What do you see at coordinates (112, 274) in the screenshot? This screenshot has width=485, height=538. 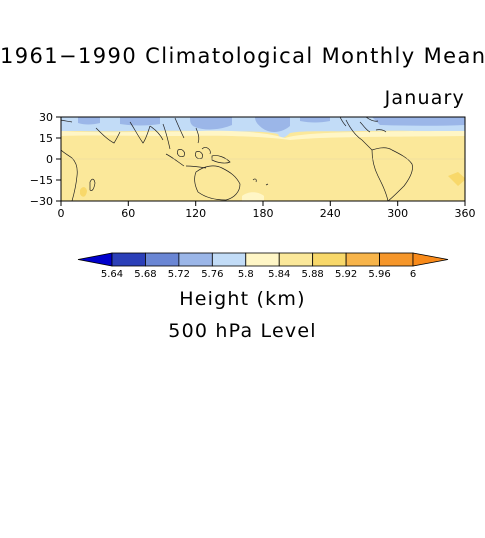 I see `colorbar-label: 5.64` at bounding box center [112, 274].